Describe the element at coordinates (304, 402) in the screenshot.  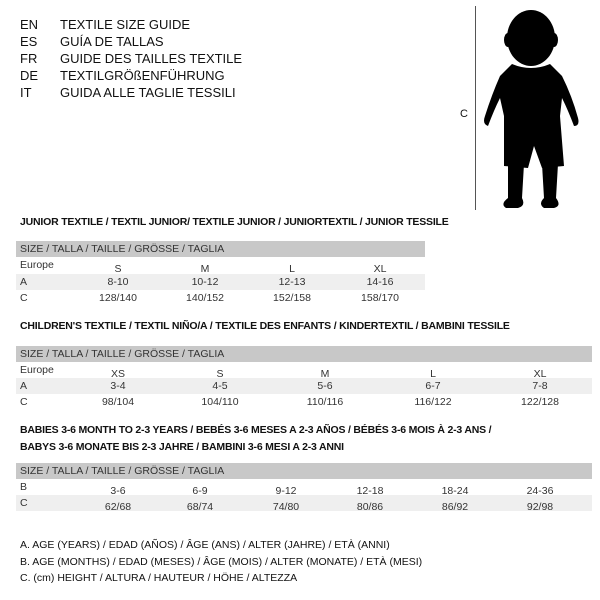
I see `table-row: C 98/104 104/110 110/116 116/122 122/128` at that location.